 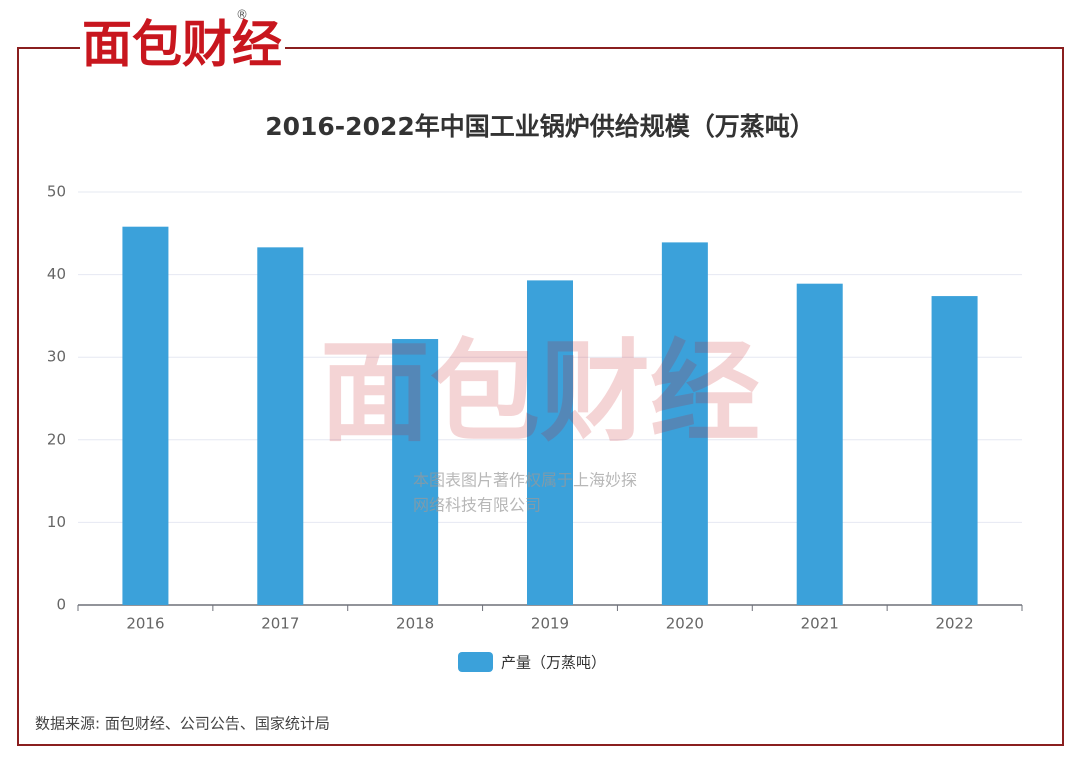 What do you see at coordinates (477, 505) in the screenshot?
I see `watermark-text: 网络科技有限公司` at bounding box center [477, 505].